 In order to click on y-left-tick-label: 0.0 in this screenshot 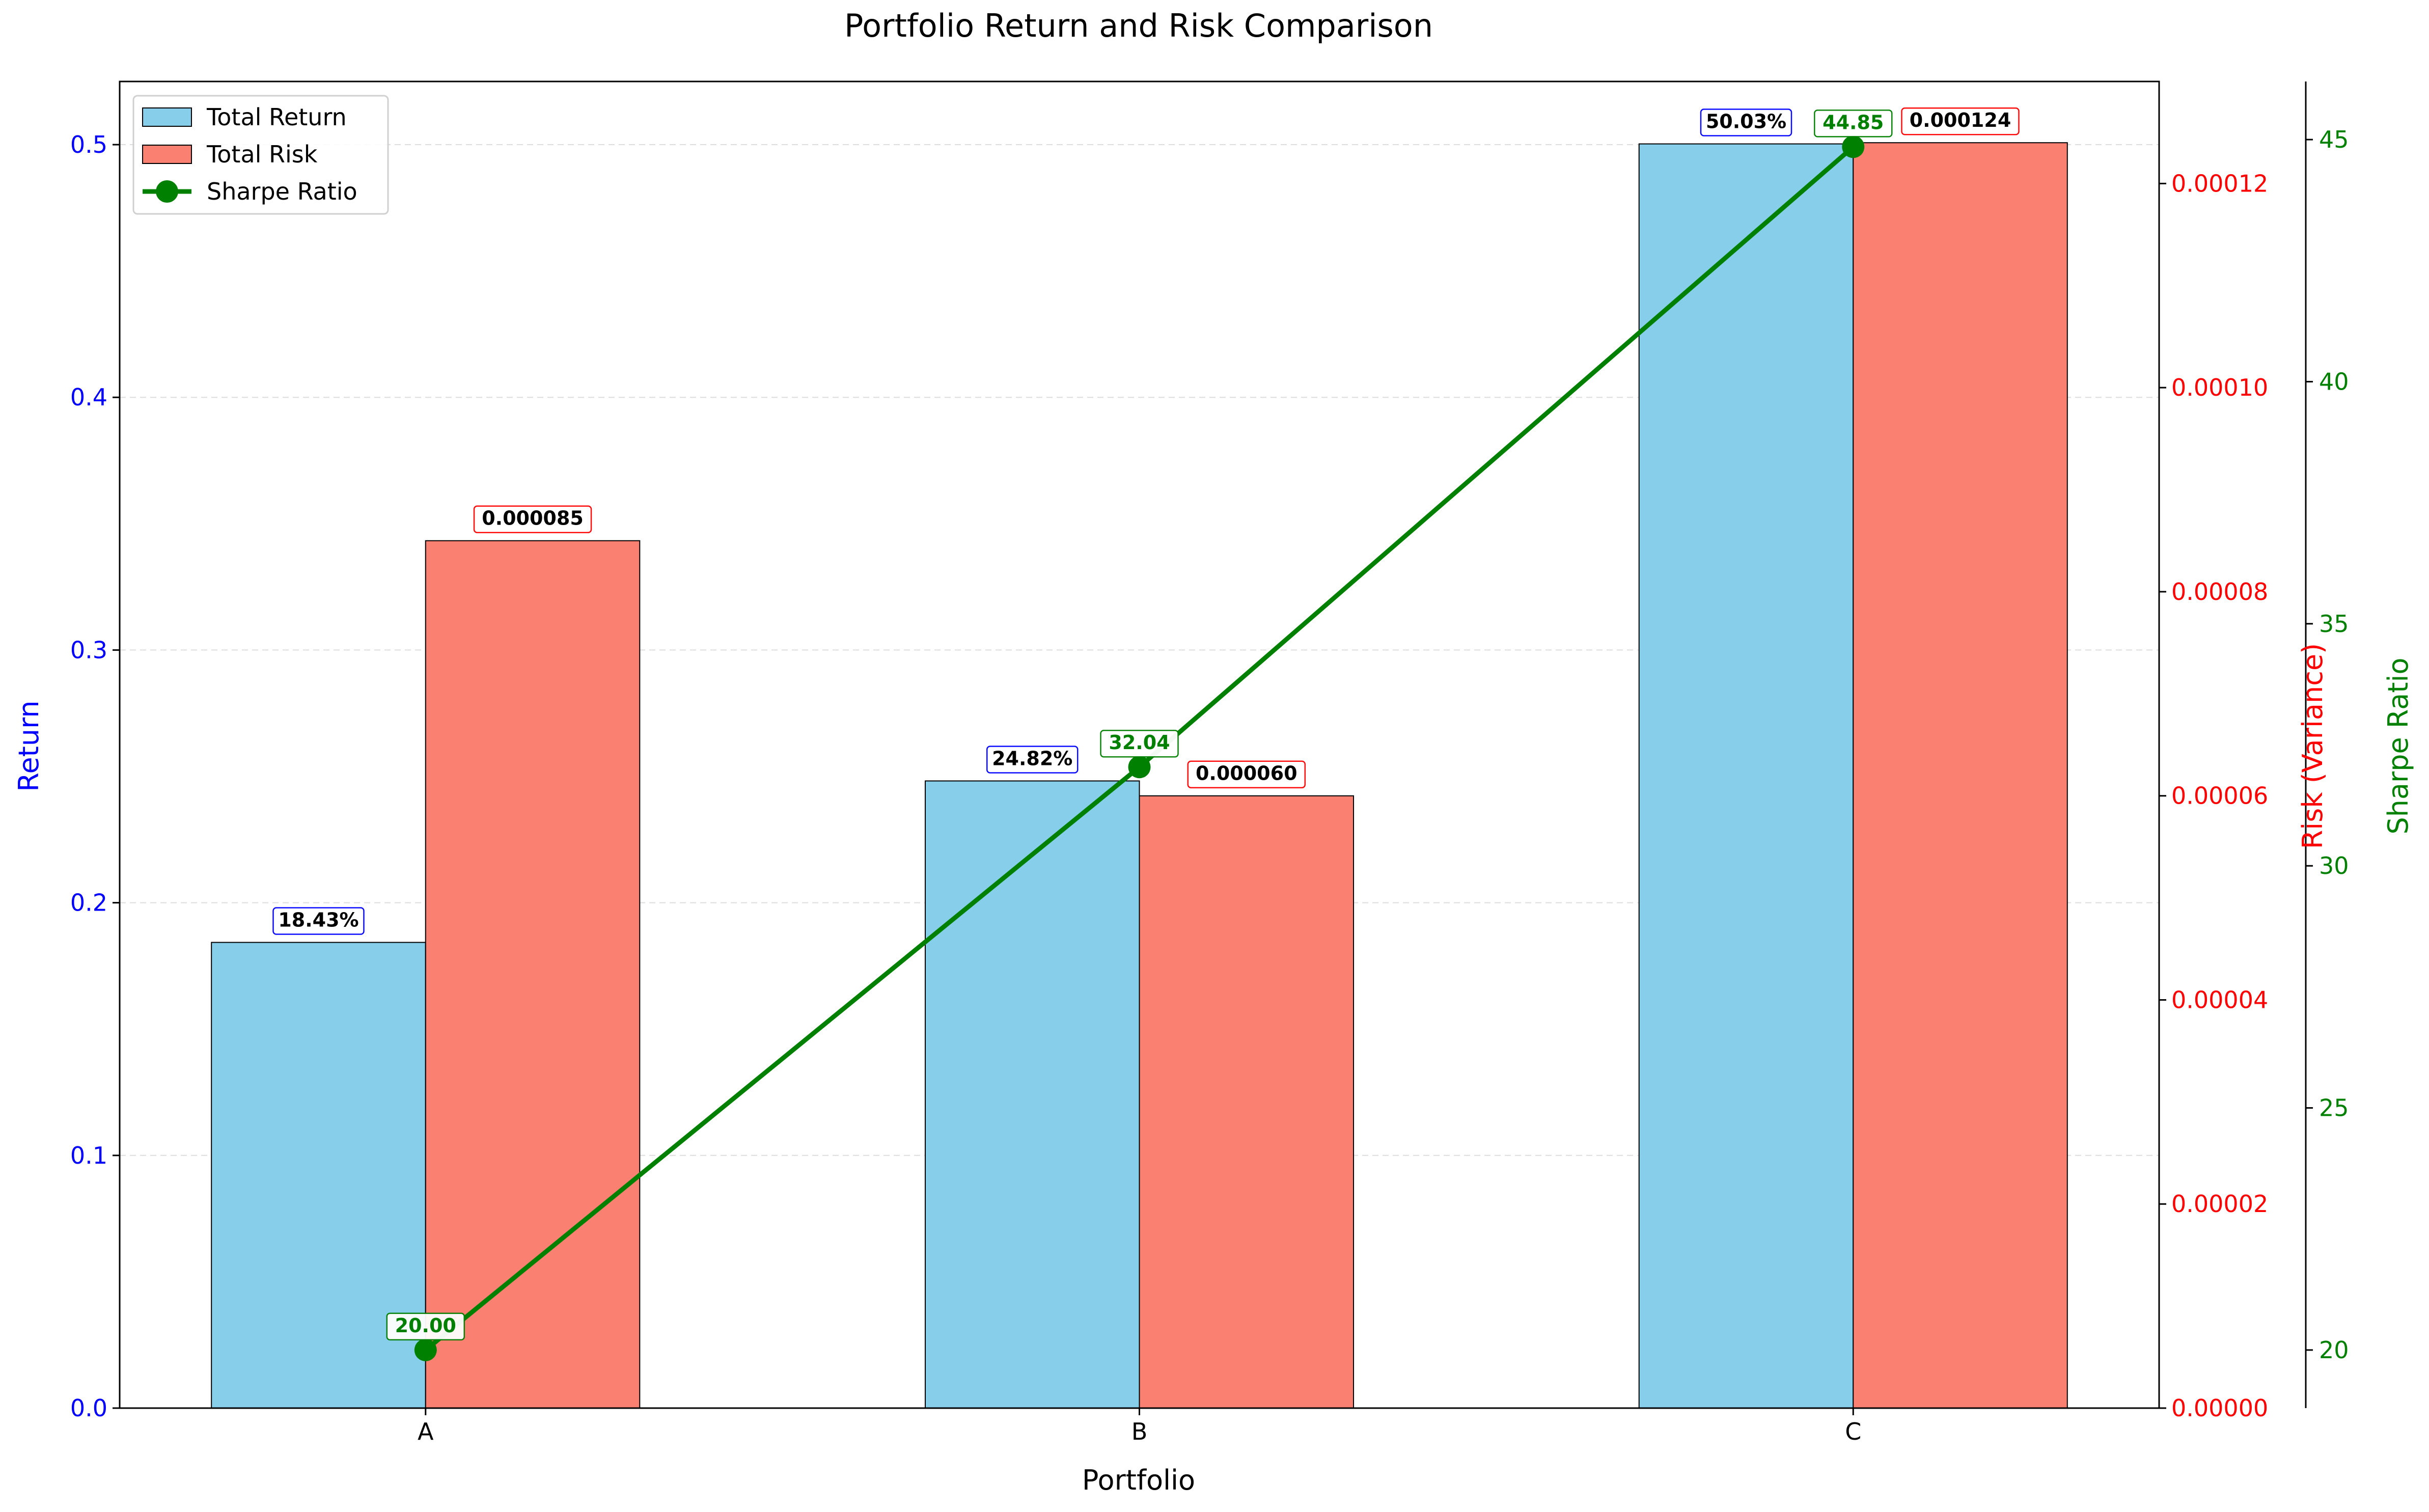, I will do `click(88, 1408)`.